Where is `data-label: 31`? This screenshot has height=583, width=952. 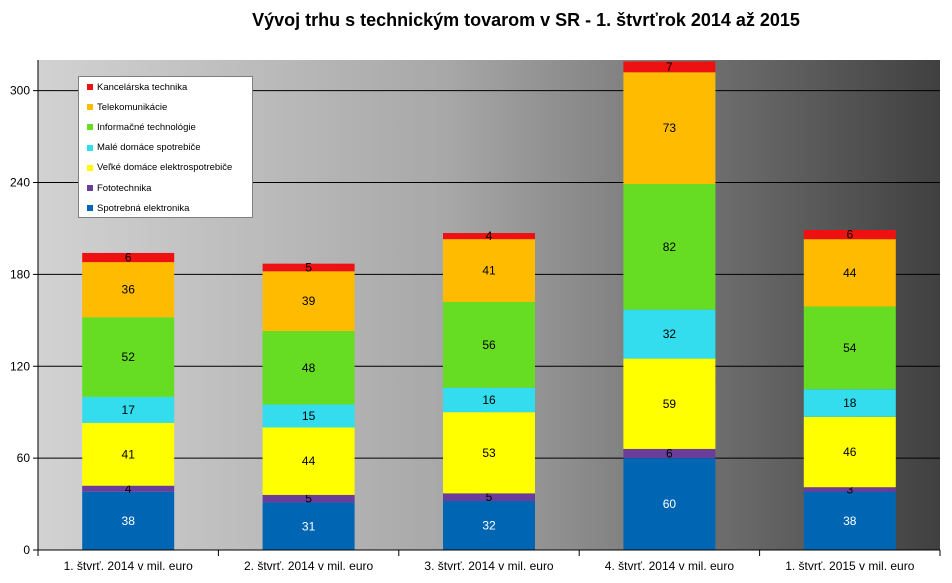 data-label: 31 is located at coordinates (309, 526).